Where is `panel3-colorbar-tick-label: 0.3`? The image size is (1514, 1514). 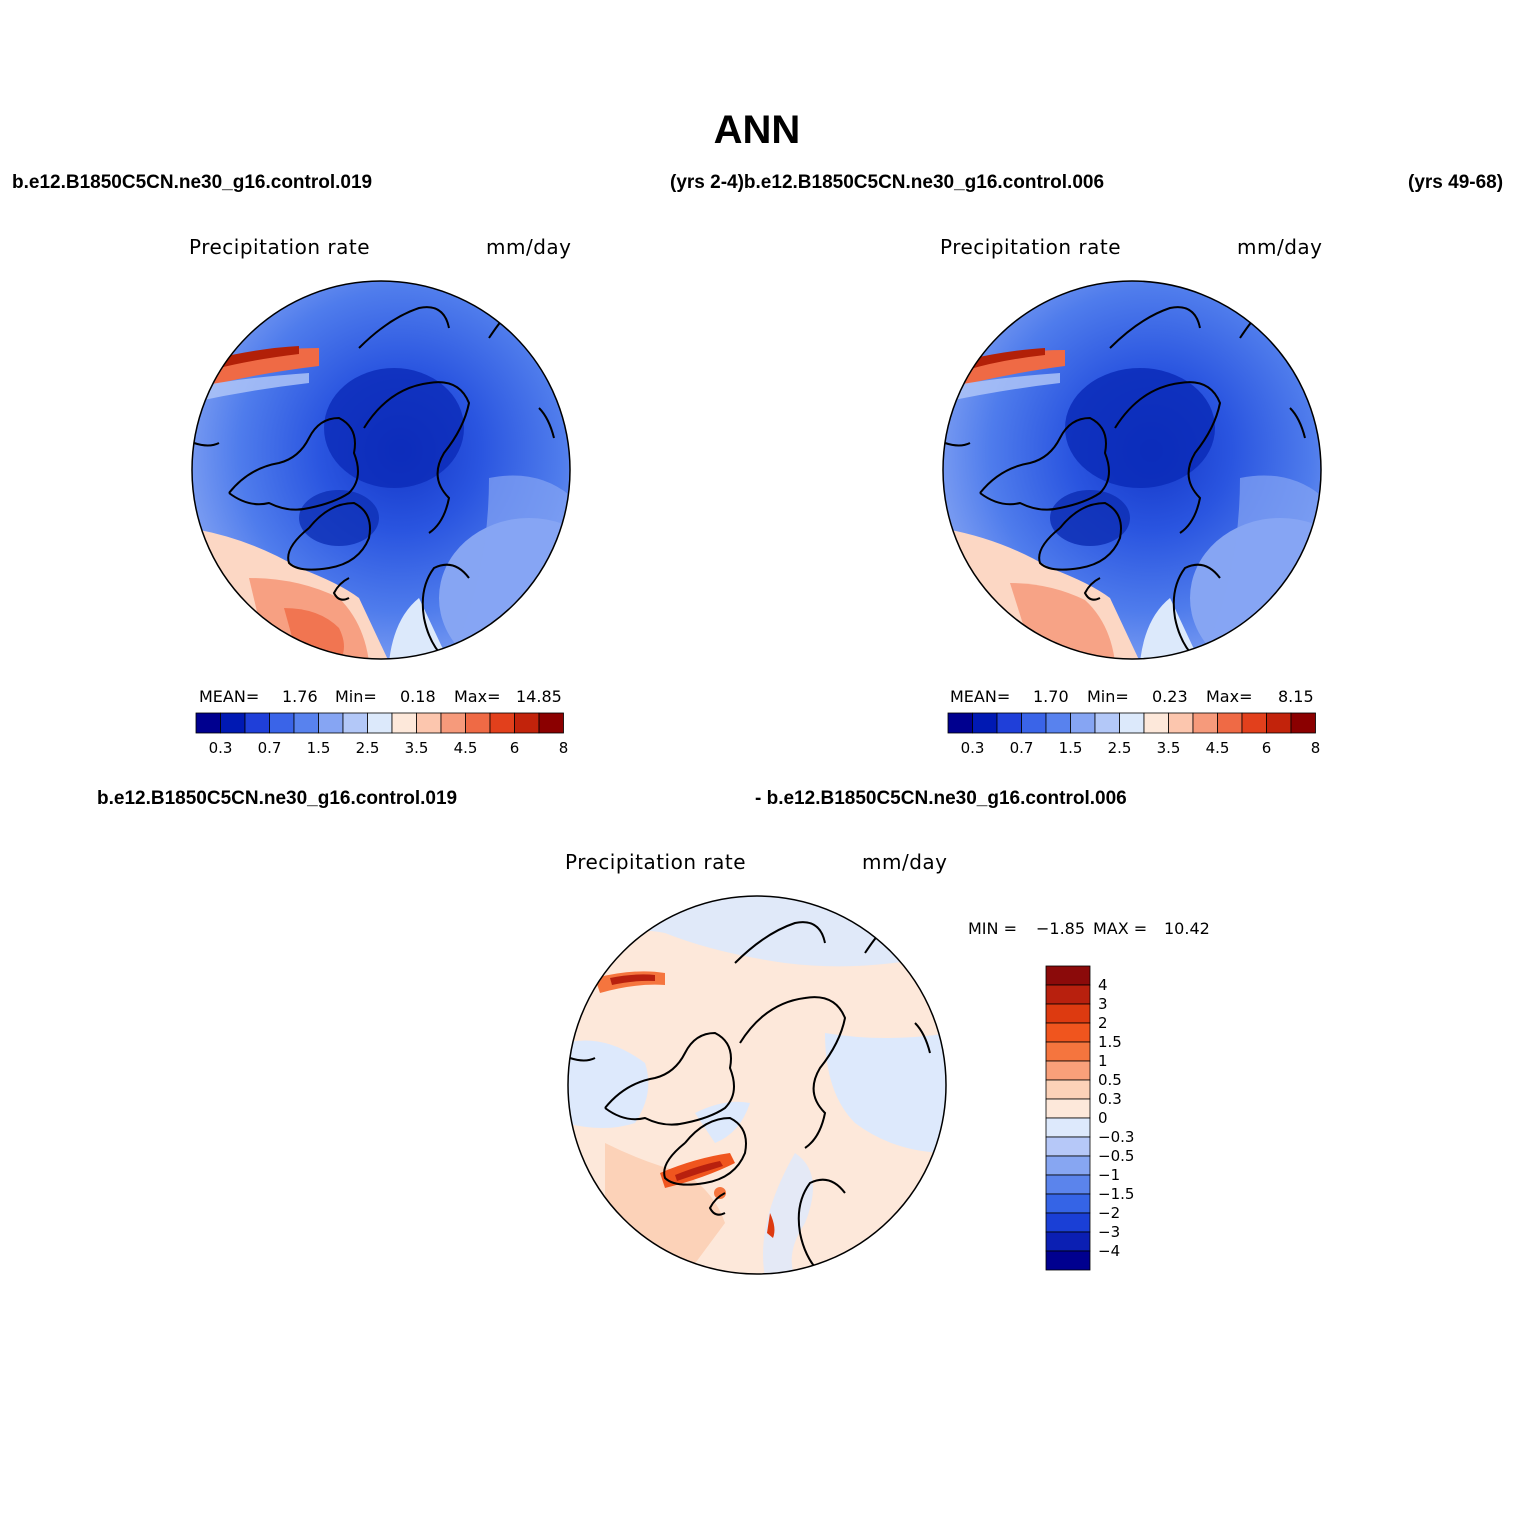
panel3-colorbar-tick-label: 0.3 is located at coordinates (1110, 1099).